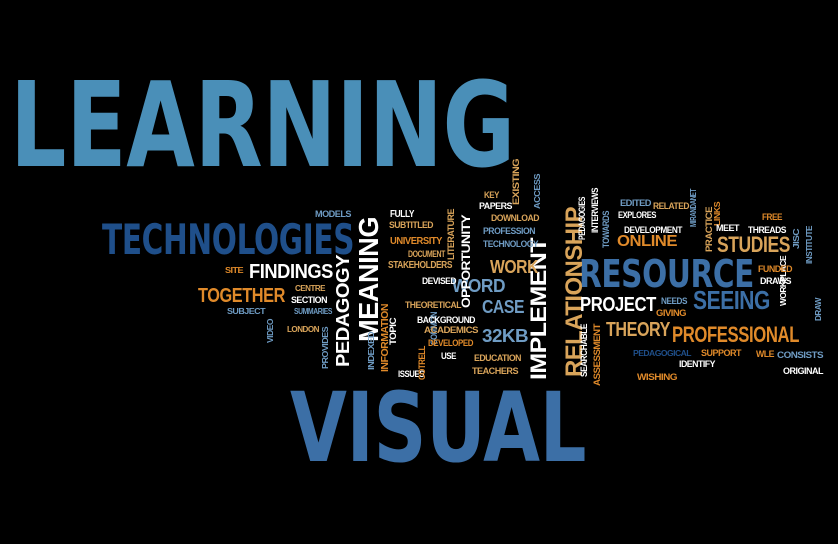  What do you see at coordinates (433, 305) in the screenshot?
I see `word-theoretical: THEORETICAL` at bounding box center [433, 305].